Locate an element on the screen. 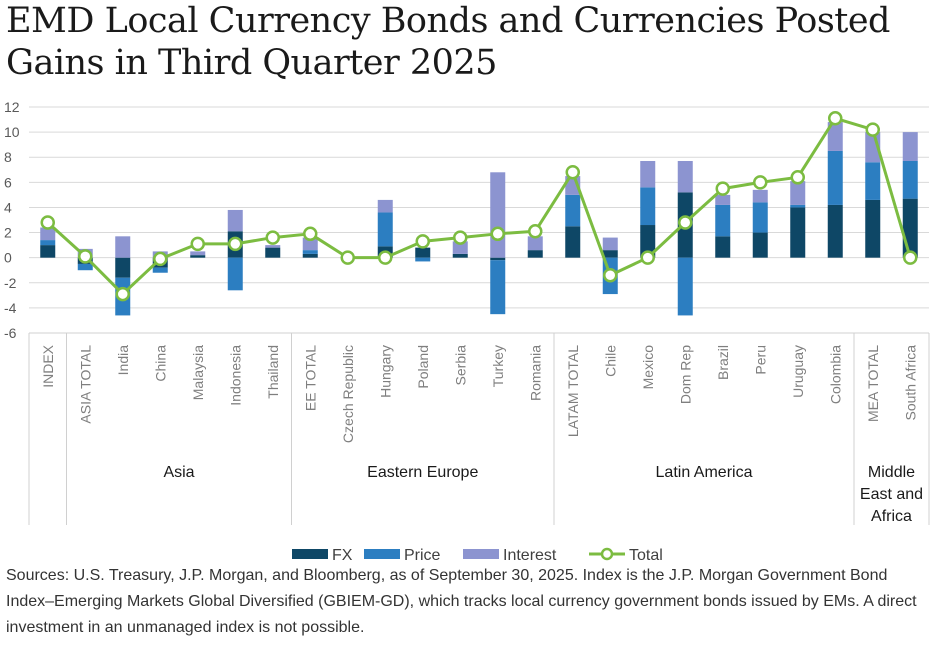 Image resolution: width=933 pixels, height=645 pixels. category-label: Colombia is located at coordinates (835, 374).